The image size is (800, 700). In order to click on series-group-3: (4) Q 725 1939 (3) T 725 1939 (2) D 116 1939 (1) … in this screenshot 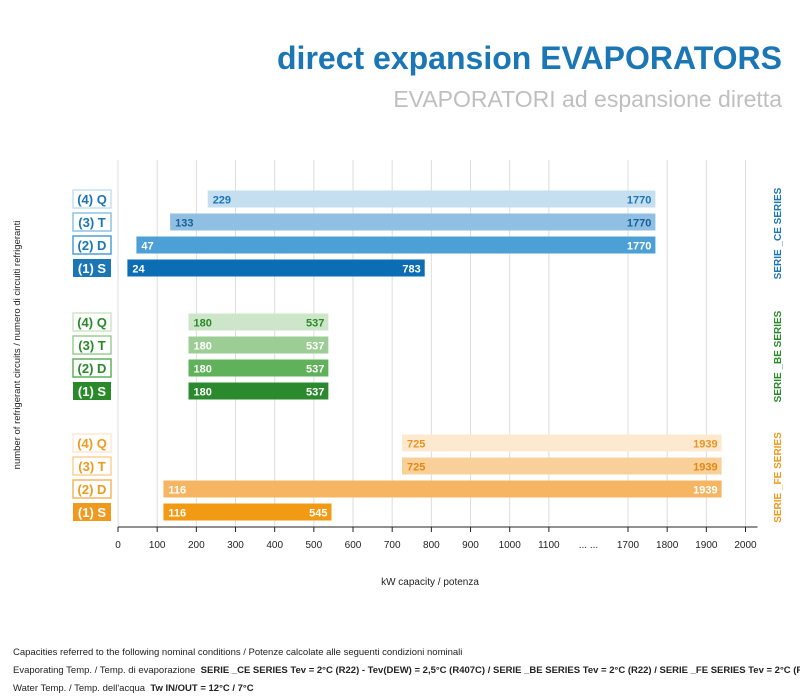, I will do `click(428, 477)`.